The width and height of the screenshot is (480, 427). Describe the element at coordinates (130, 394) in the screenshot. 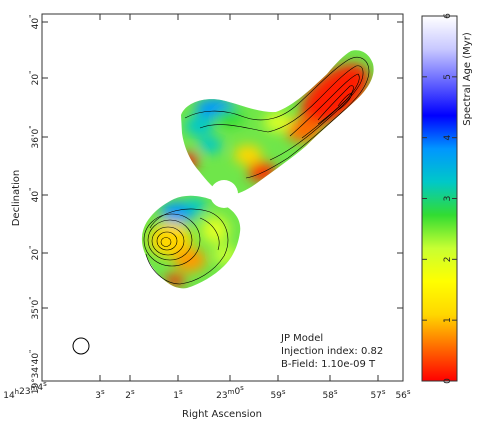

I see `x-tick-label: 2s` at that location.